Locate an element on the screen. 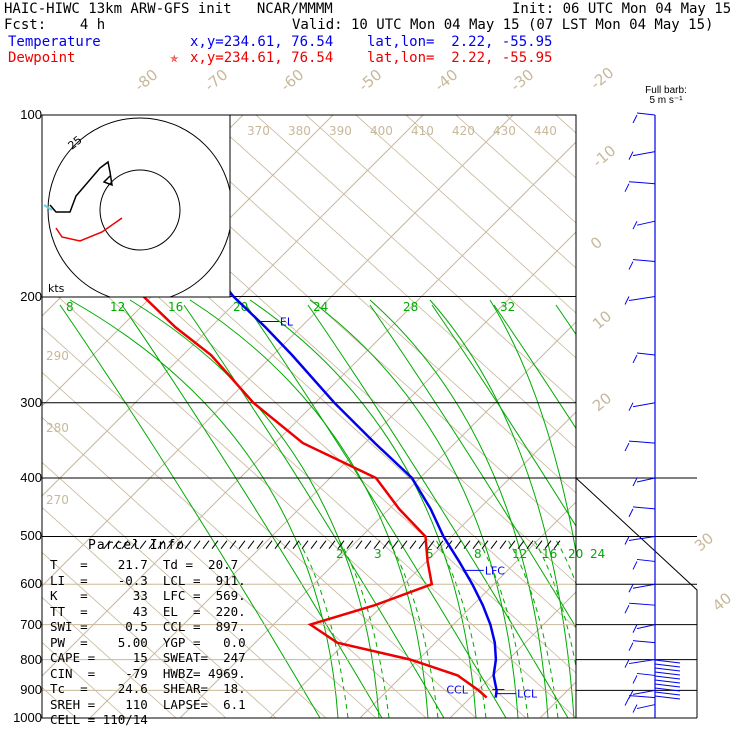 The width and height of the screenshot is (740, 740). dry-adiabat is located at coordinates (13, 359).